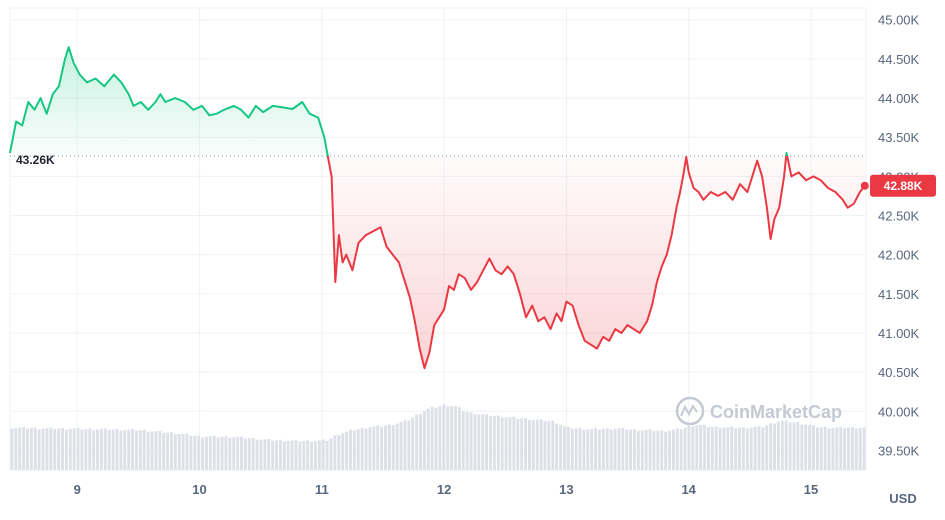 This screenshot has width=945, height=520. I want to click on x-axis-ticks: 9 10 11 12 13 14 15, so click(446, 489).